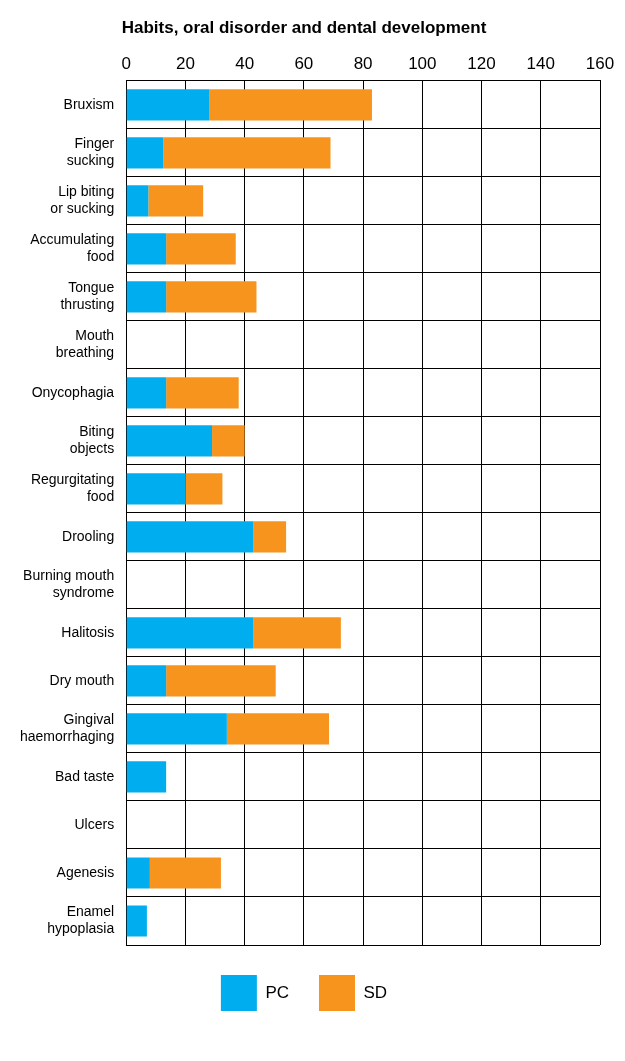 This screenshot has width=625, height=1061. What do you see at coordinates (72, 488) in the screenshot?
I see `y-tick-label: Regurgitating food` at bounding box center [72, 488].